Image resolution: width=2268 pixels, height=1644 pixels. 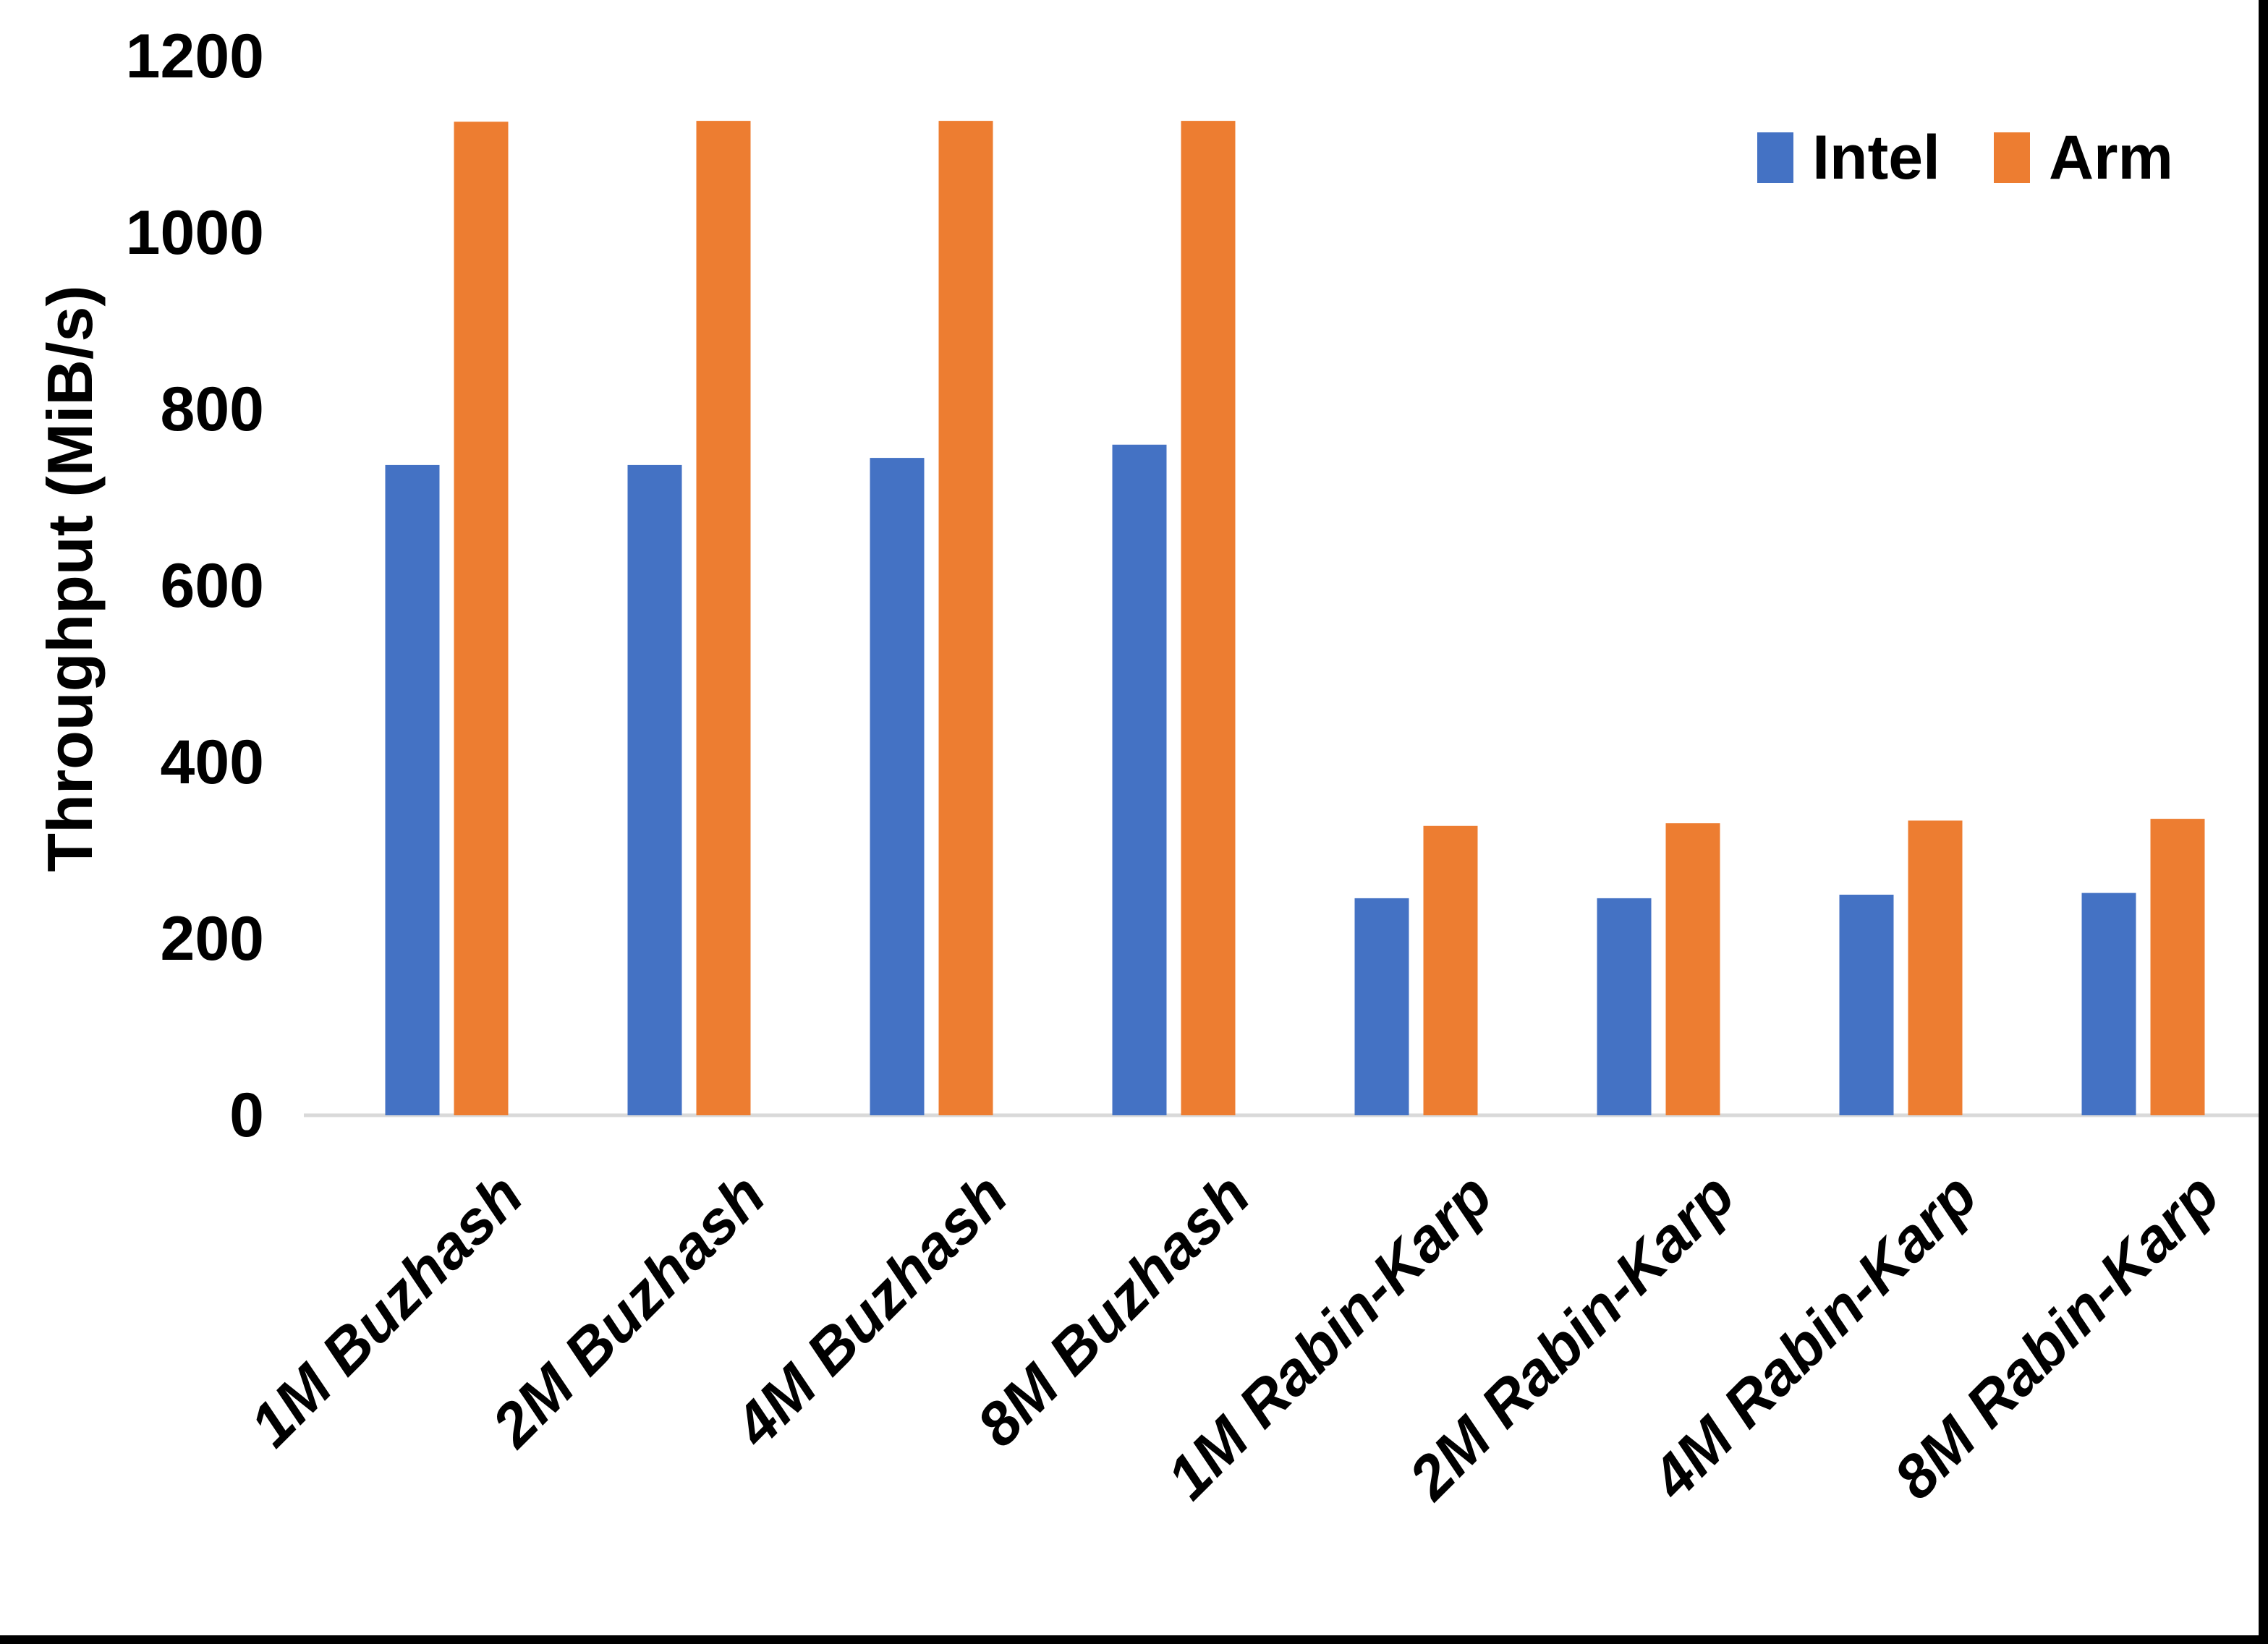 What do you see at coordinates (897, 786) in the screenshot?
I see `bar-intel-4m-buzhash` at bounding box center [897, 786].